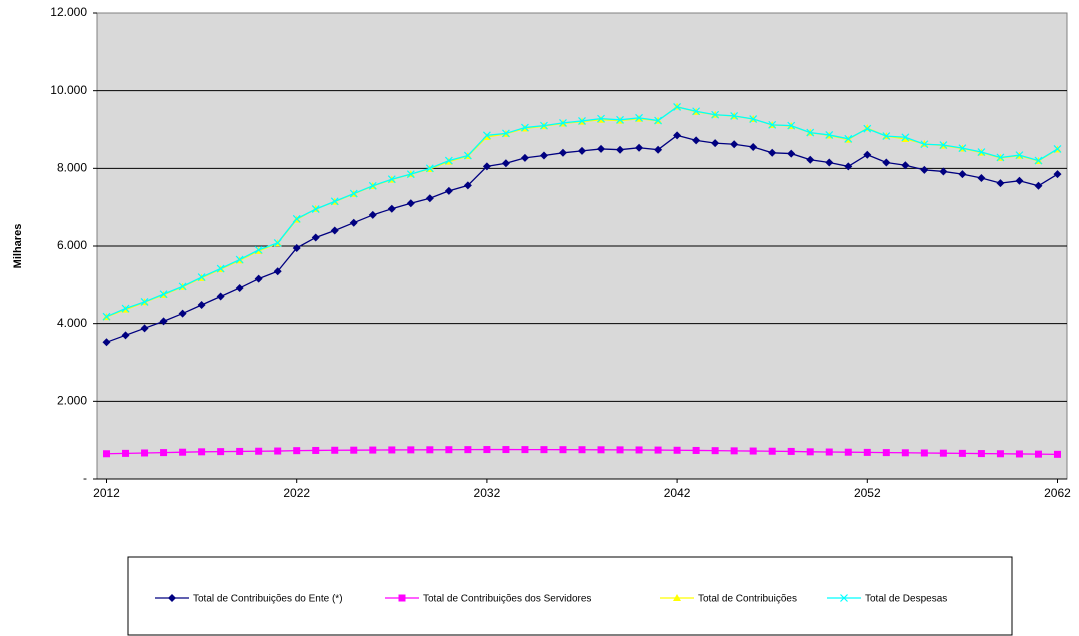 Image resolution: width=1079 pixels, height=636 pixels. Describe the element at coordinates (85, 478) in the screenshot. I see `y-tick-label: -` at that location.